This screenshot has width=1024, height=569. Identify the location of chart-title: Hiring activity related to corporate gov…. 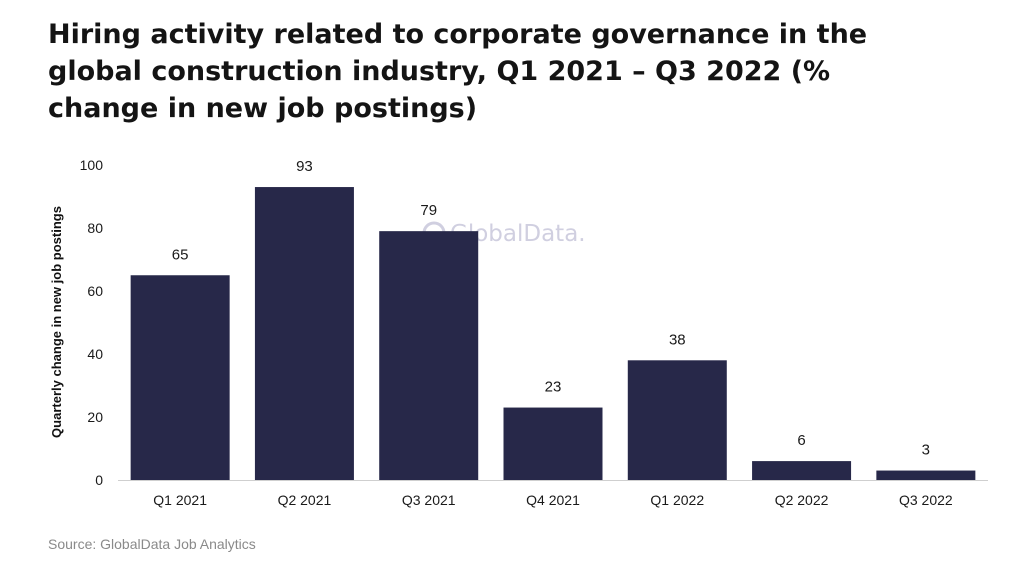
(458, 71).